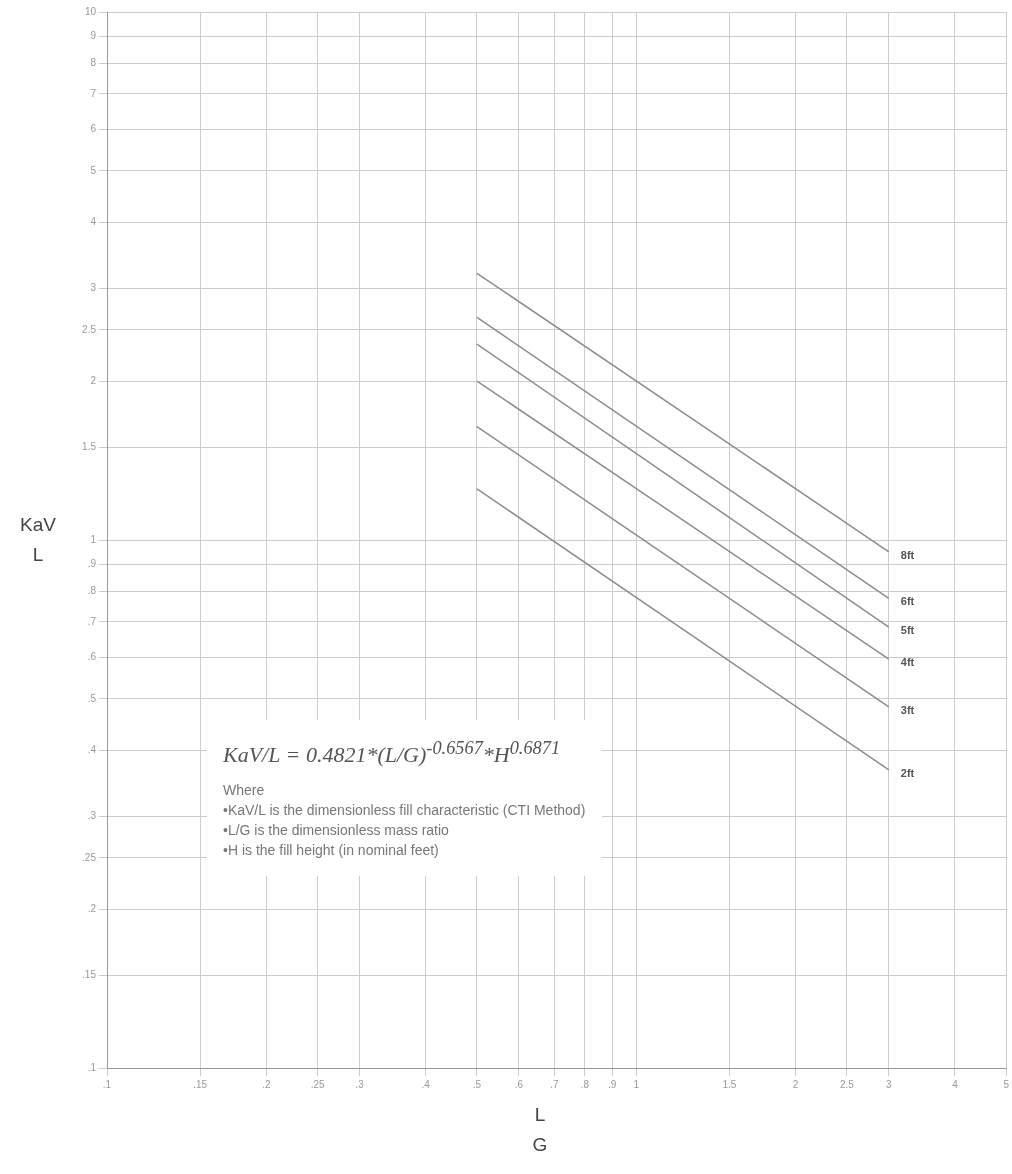  What do you see at coordinates (90, 11) in the screenshot?
I see `y-tick-label: 10` at bounding box center [90, 11].